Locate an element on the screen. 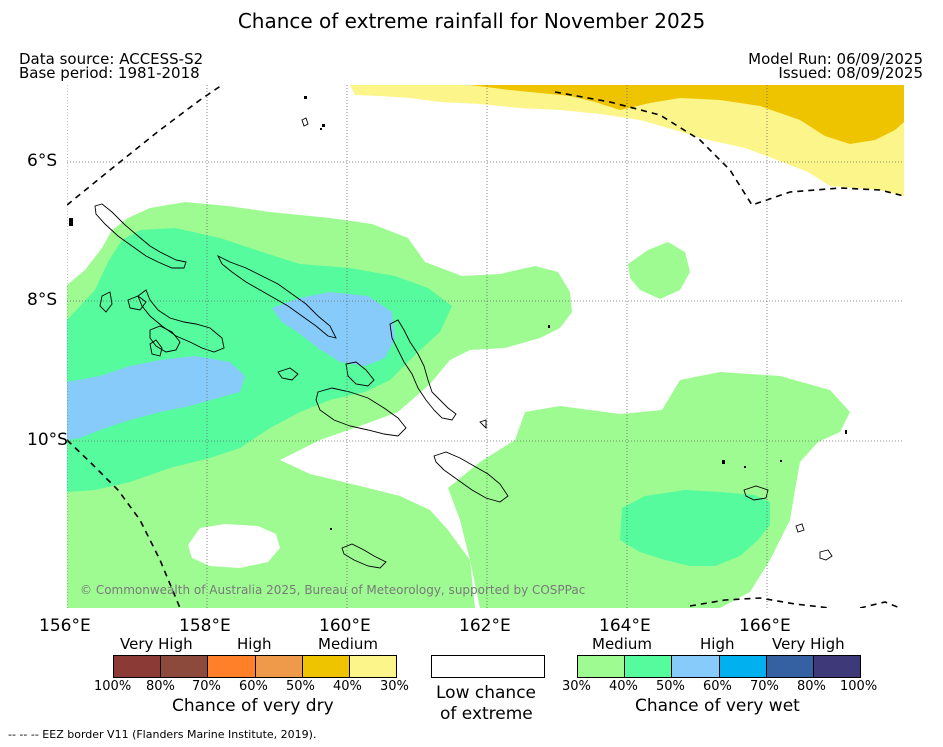 This screenshot has height=747, width=943. low-chance-swatch is located at coordinates (488, 666).